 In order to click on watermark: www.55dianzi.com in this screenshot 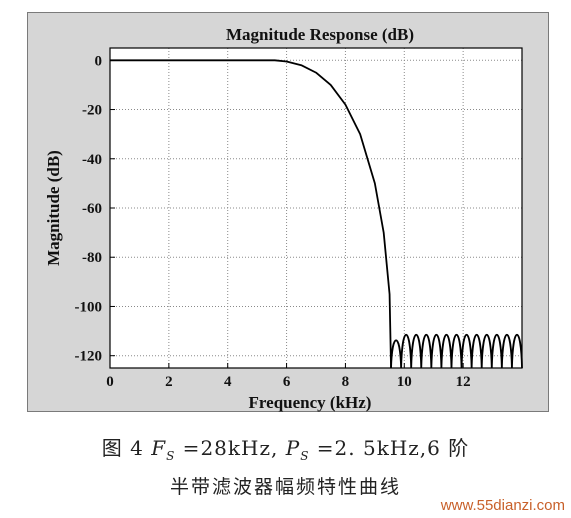, I will do `click(502, 505)`.